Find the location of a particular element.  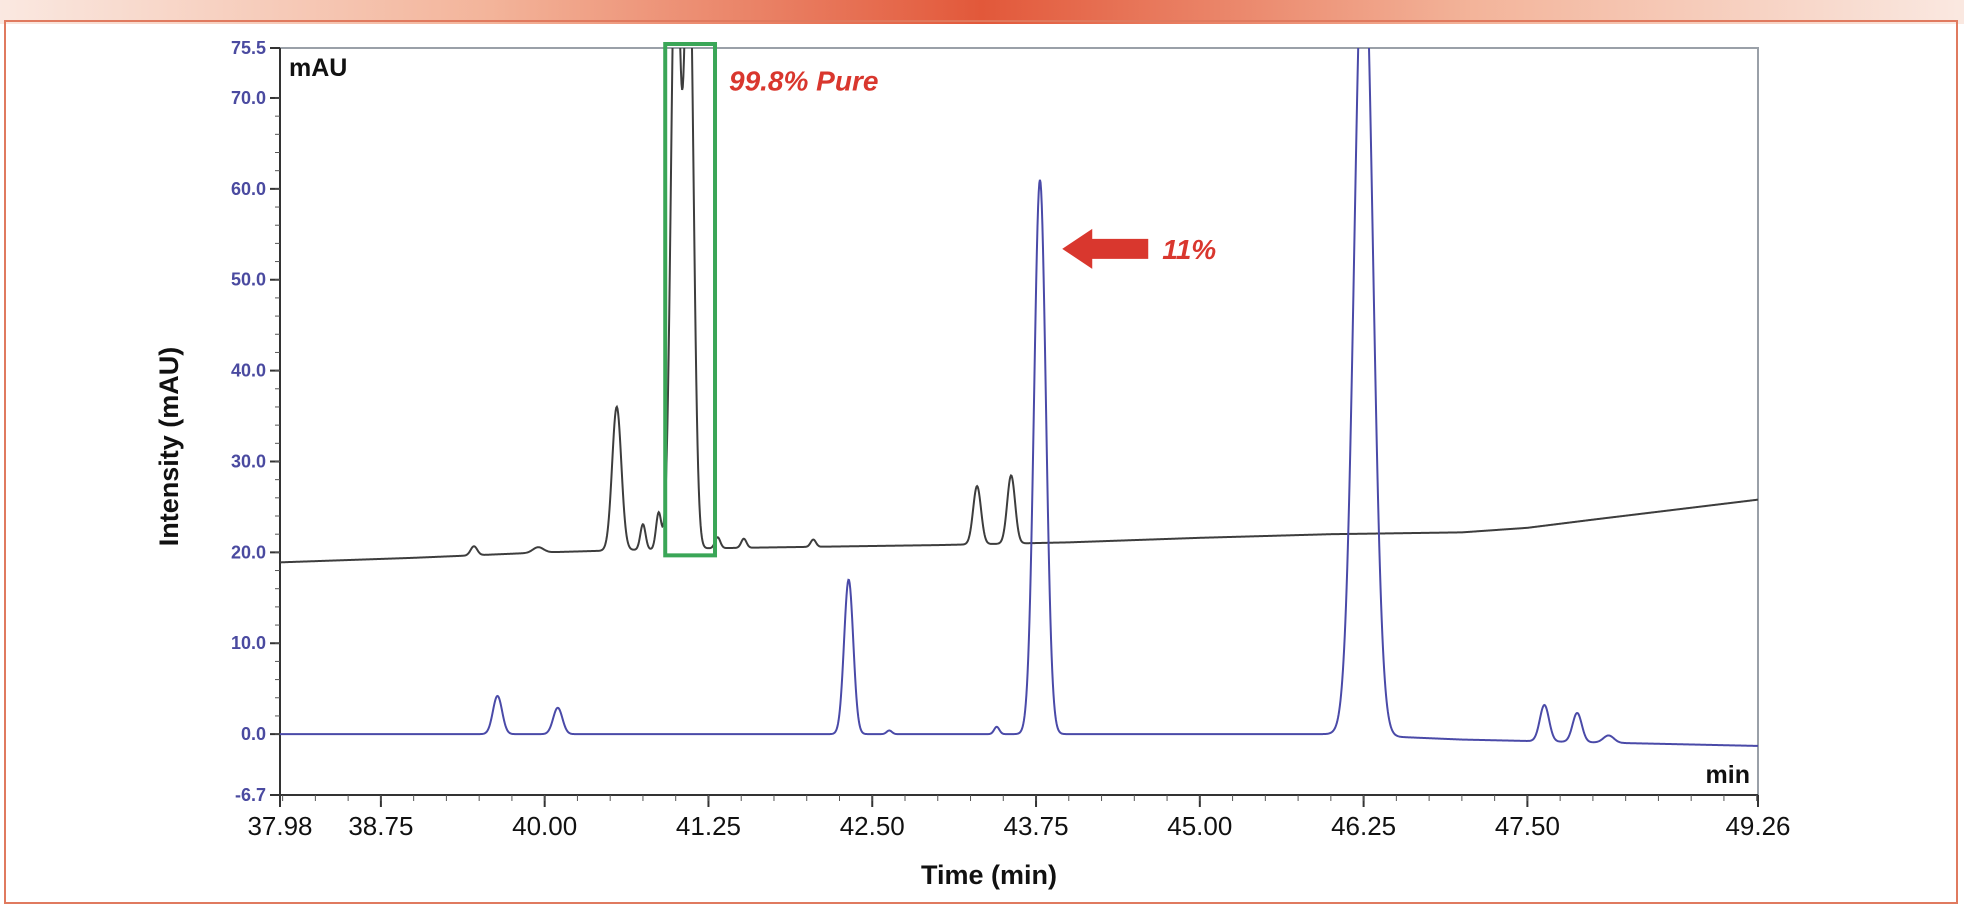

y-tick-label: -6.7 is located at coordinates (250, 795).